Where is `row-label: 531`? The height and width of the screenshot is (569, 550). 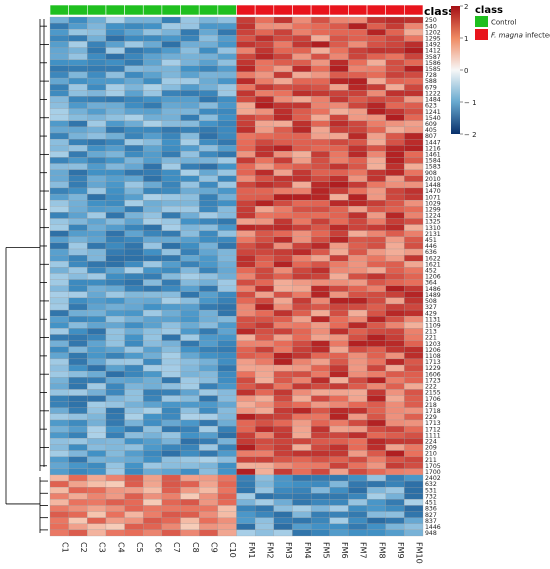
row-label: 531 is located at coordinates (431, 490).